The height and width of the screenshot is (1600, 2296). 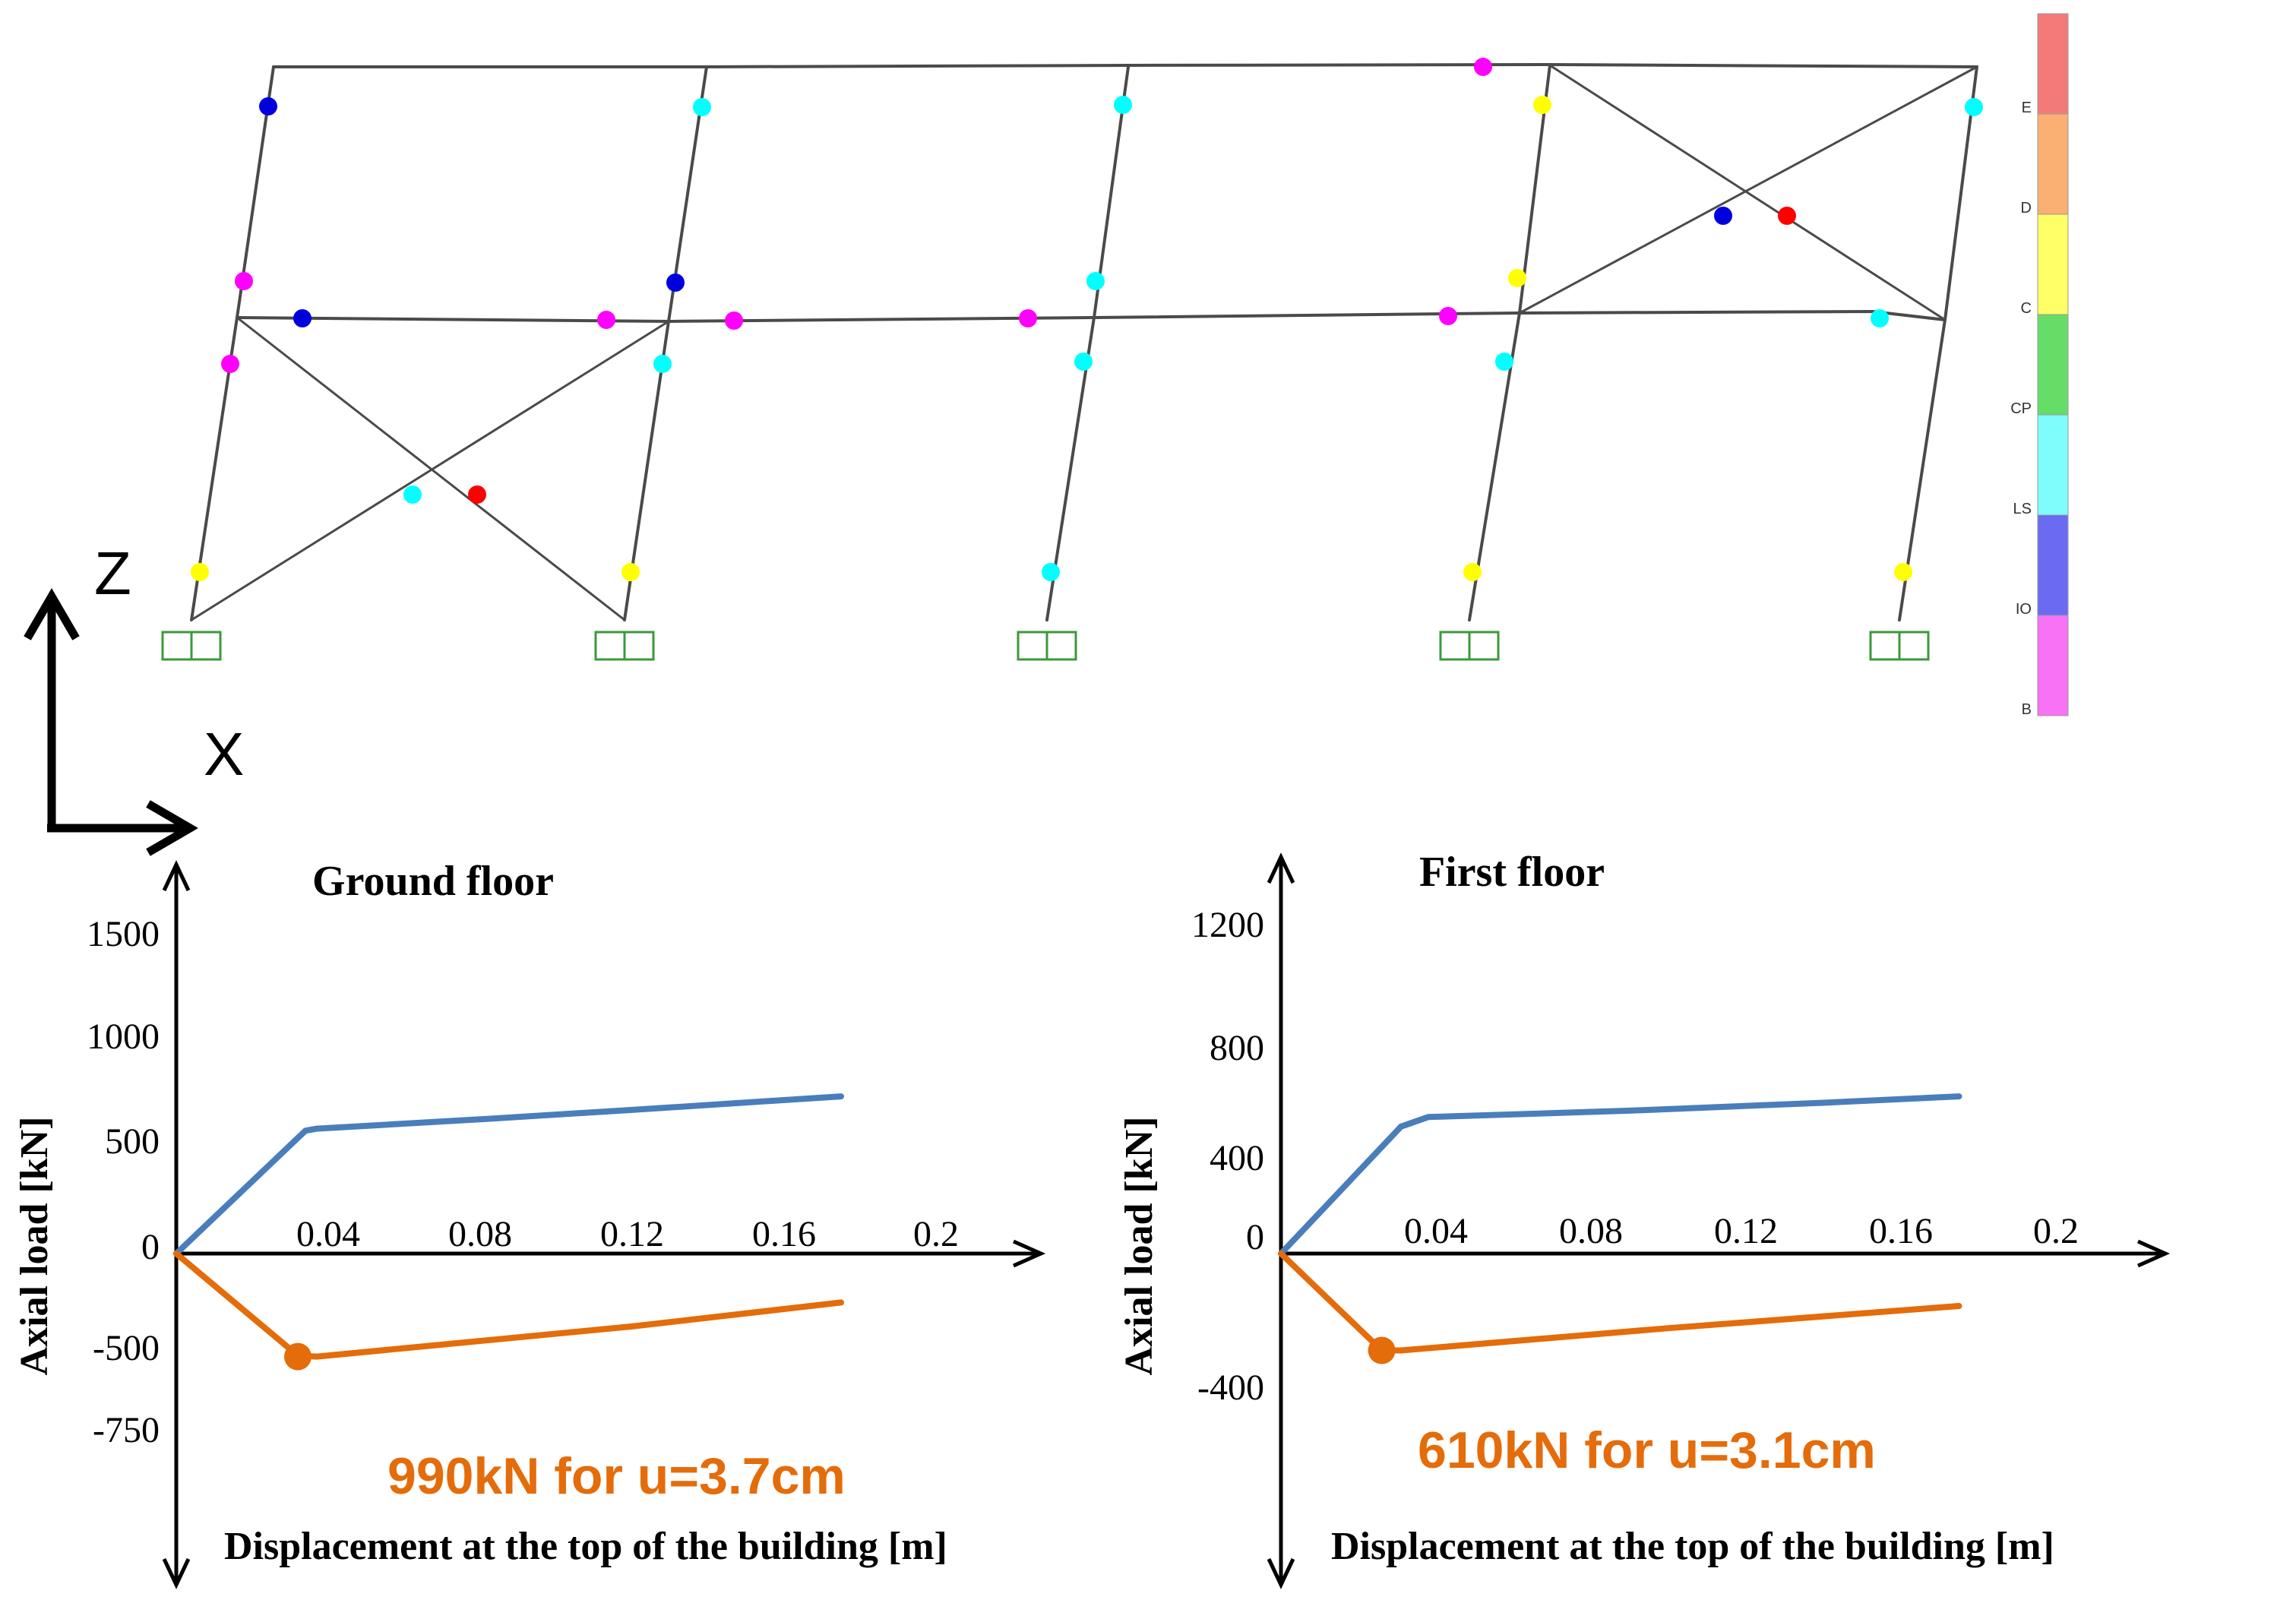 What do you see at coordinates (1125, 65) in the screenshot?
I see `roof-beam` at bounding box center [1125, 65].